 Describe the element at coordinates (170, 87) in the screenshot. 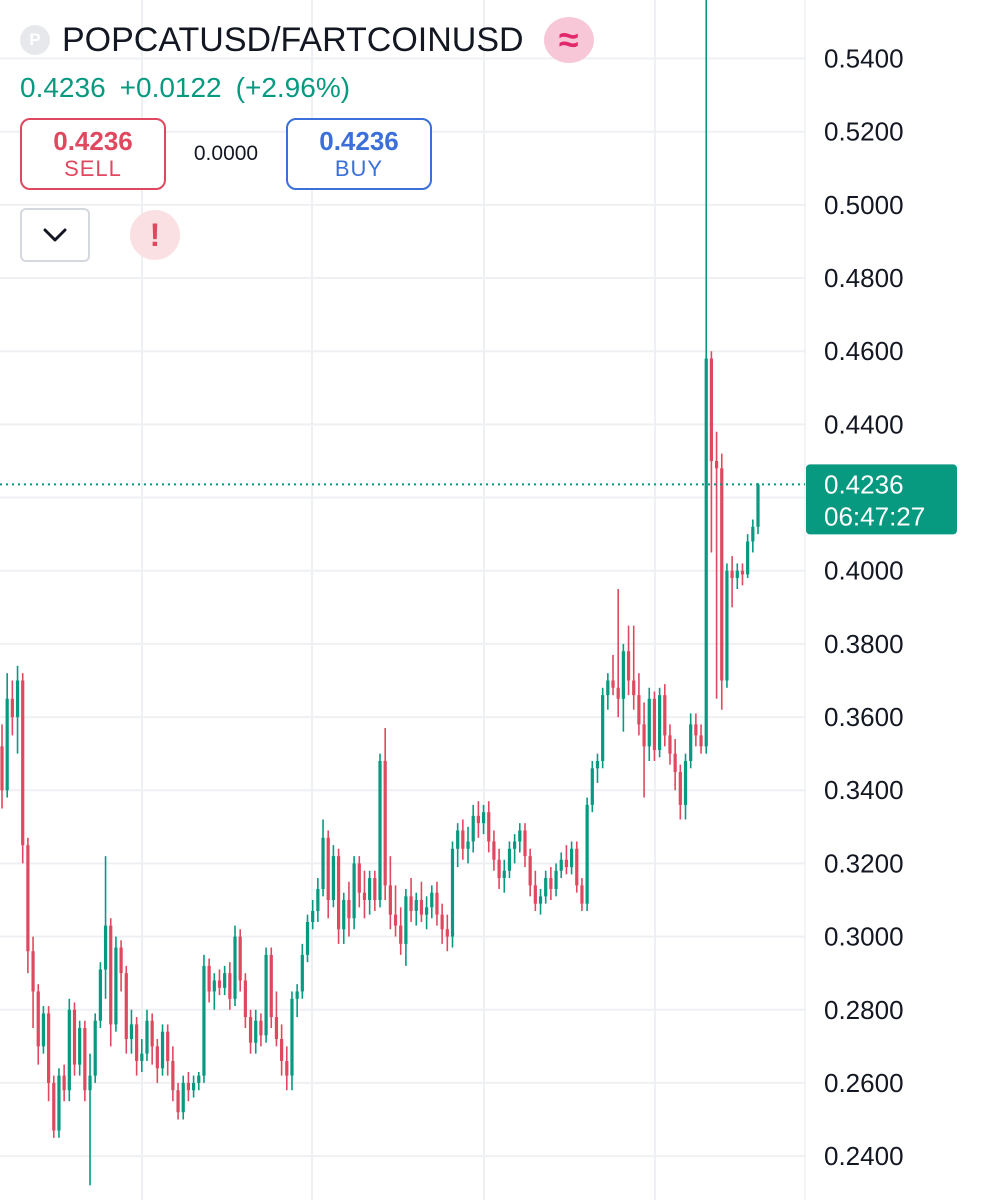

I see `price-change: +0.0122` at that location.